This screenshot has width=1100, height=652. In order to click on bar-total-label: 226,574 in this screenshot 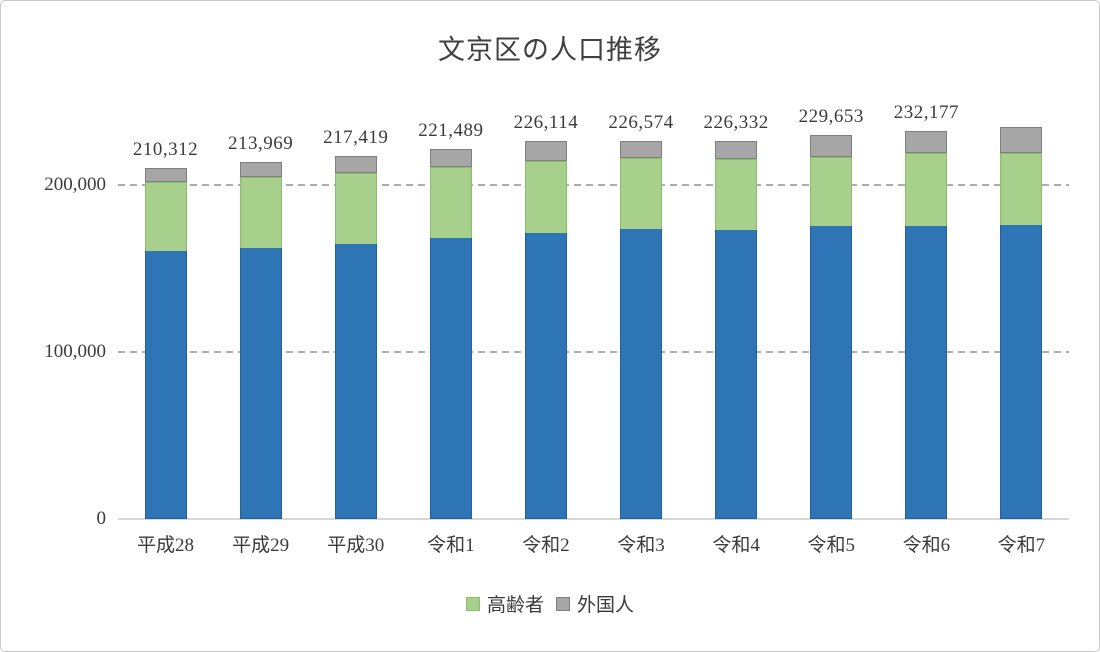, I will do `click(641, 122)`.